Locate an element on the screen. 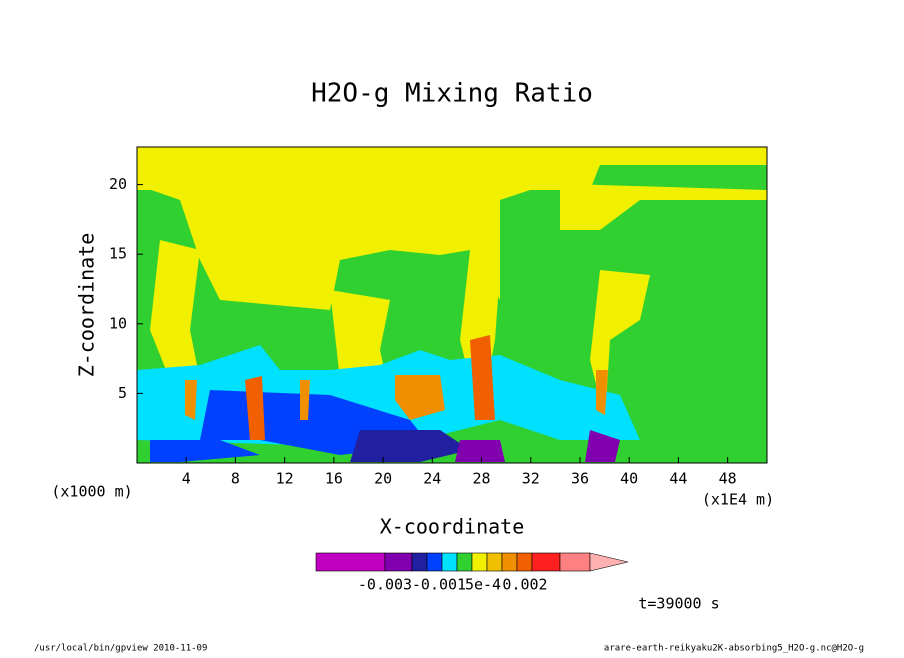 This screenshot has height=658, width=904. x-tick-label: 36 is located at coordinates (580, 479).